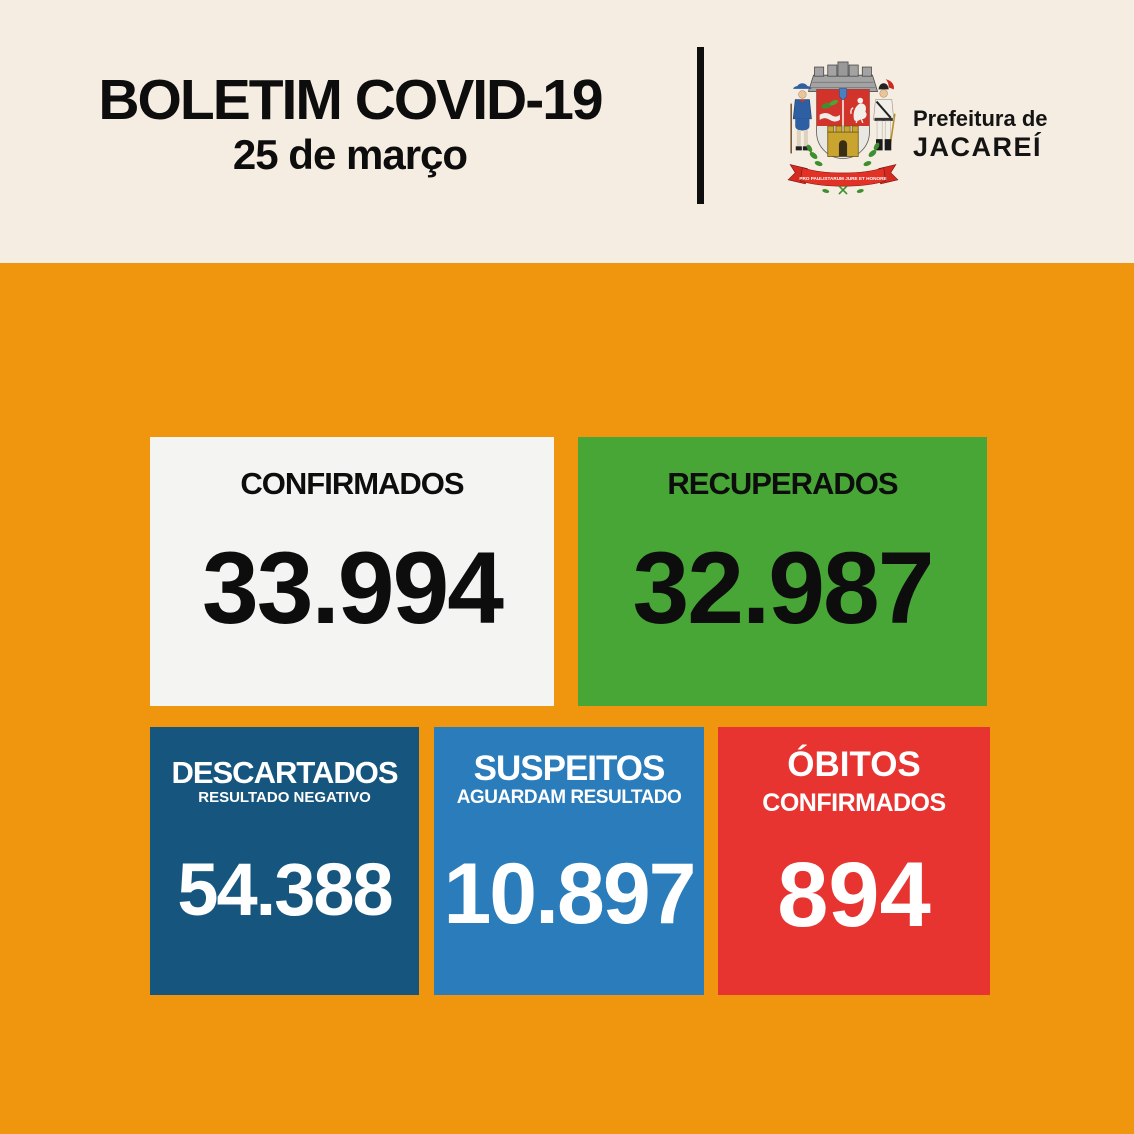 The width and height of the screenshot is (1134, 1134). I want to click on card-descartados-label: DESCARTADOS, so click(284, 772).